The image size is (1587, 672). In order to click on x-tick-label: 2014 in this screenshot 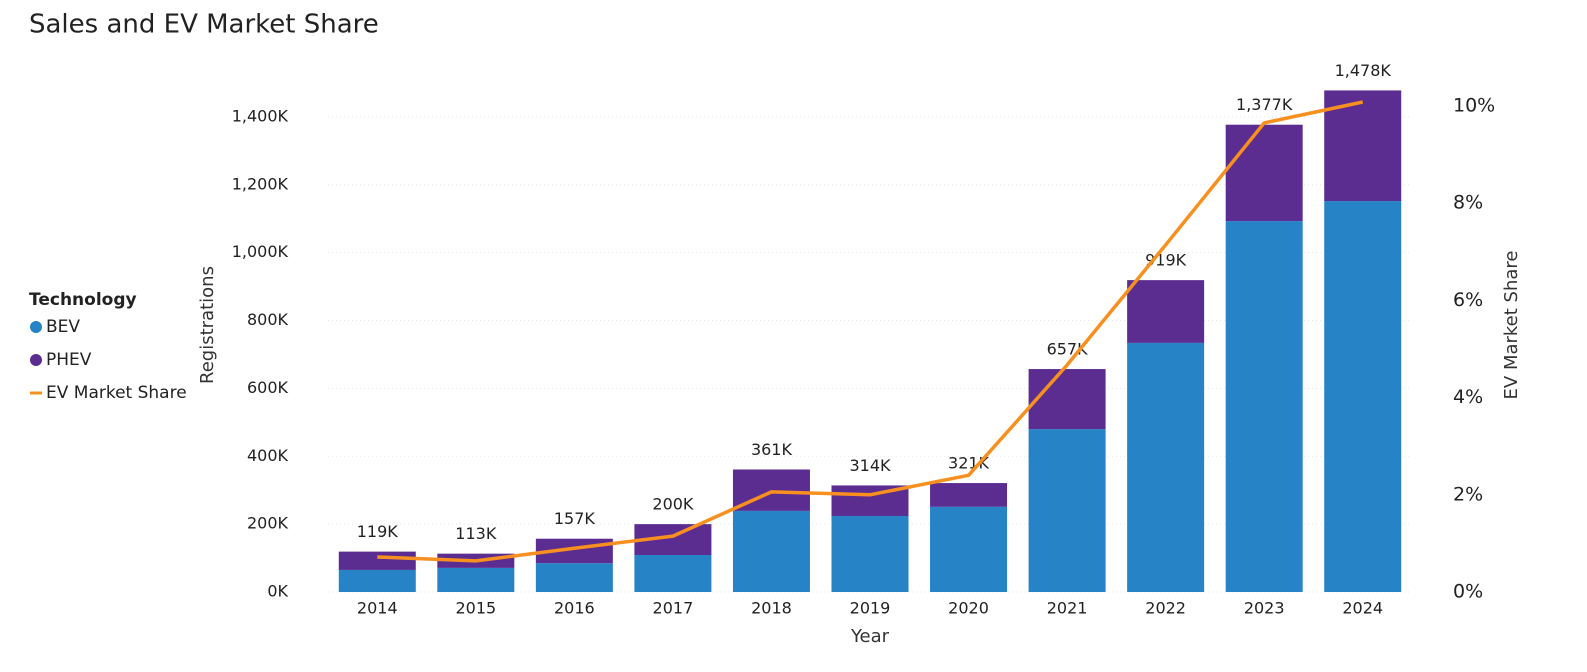, I will do `click(377, 608)`.